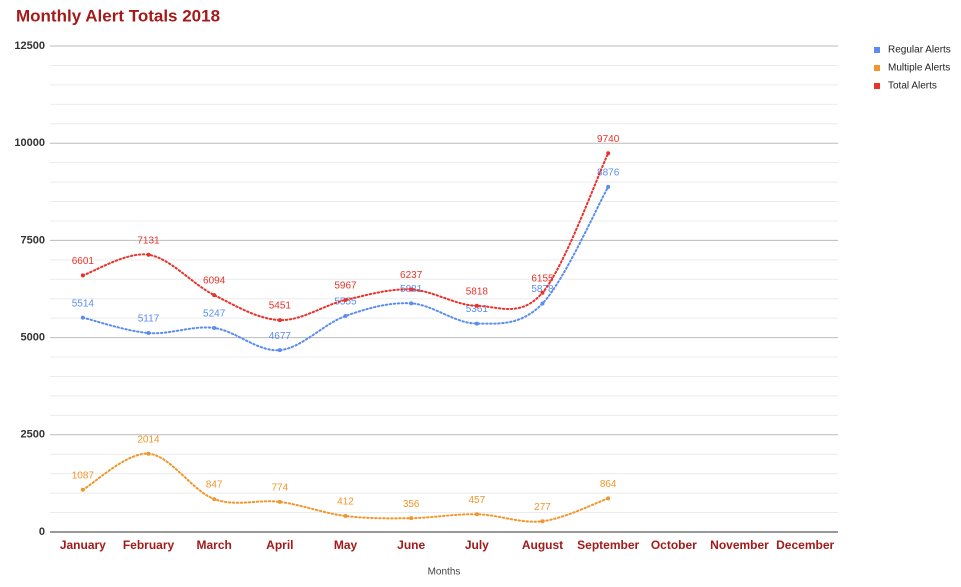  What do you see at coordinates (477, 309) in the screenshot?
I see `data-label: 5361` at bounding box center [477, 309].